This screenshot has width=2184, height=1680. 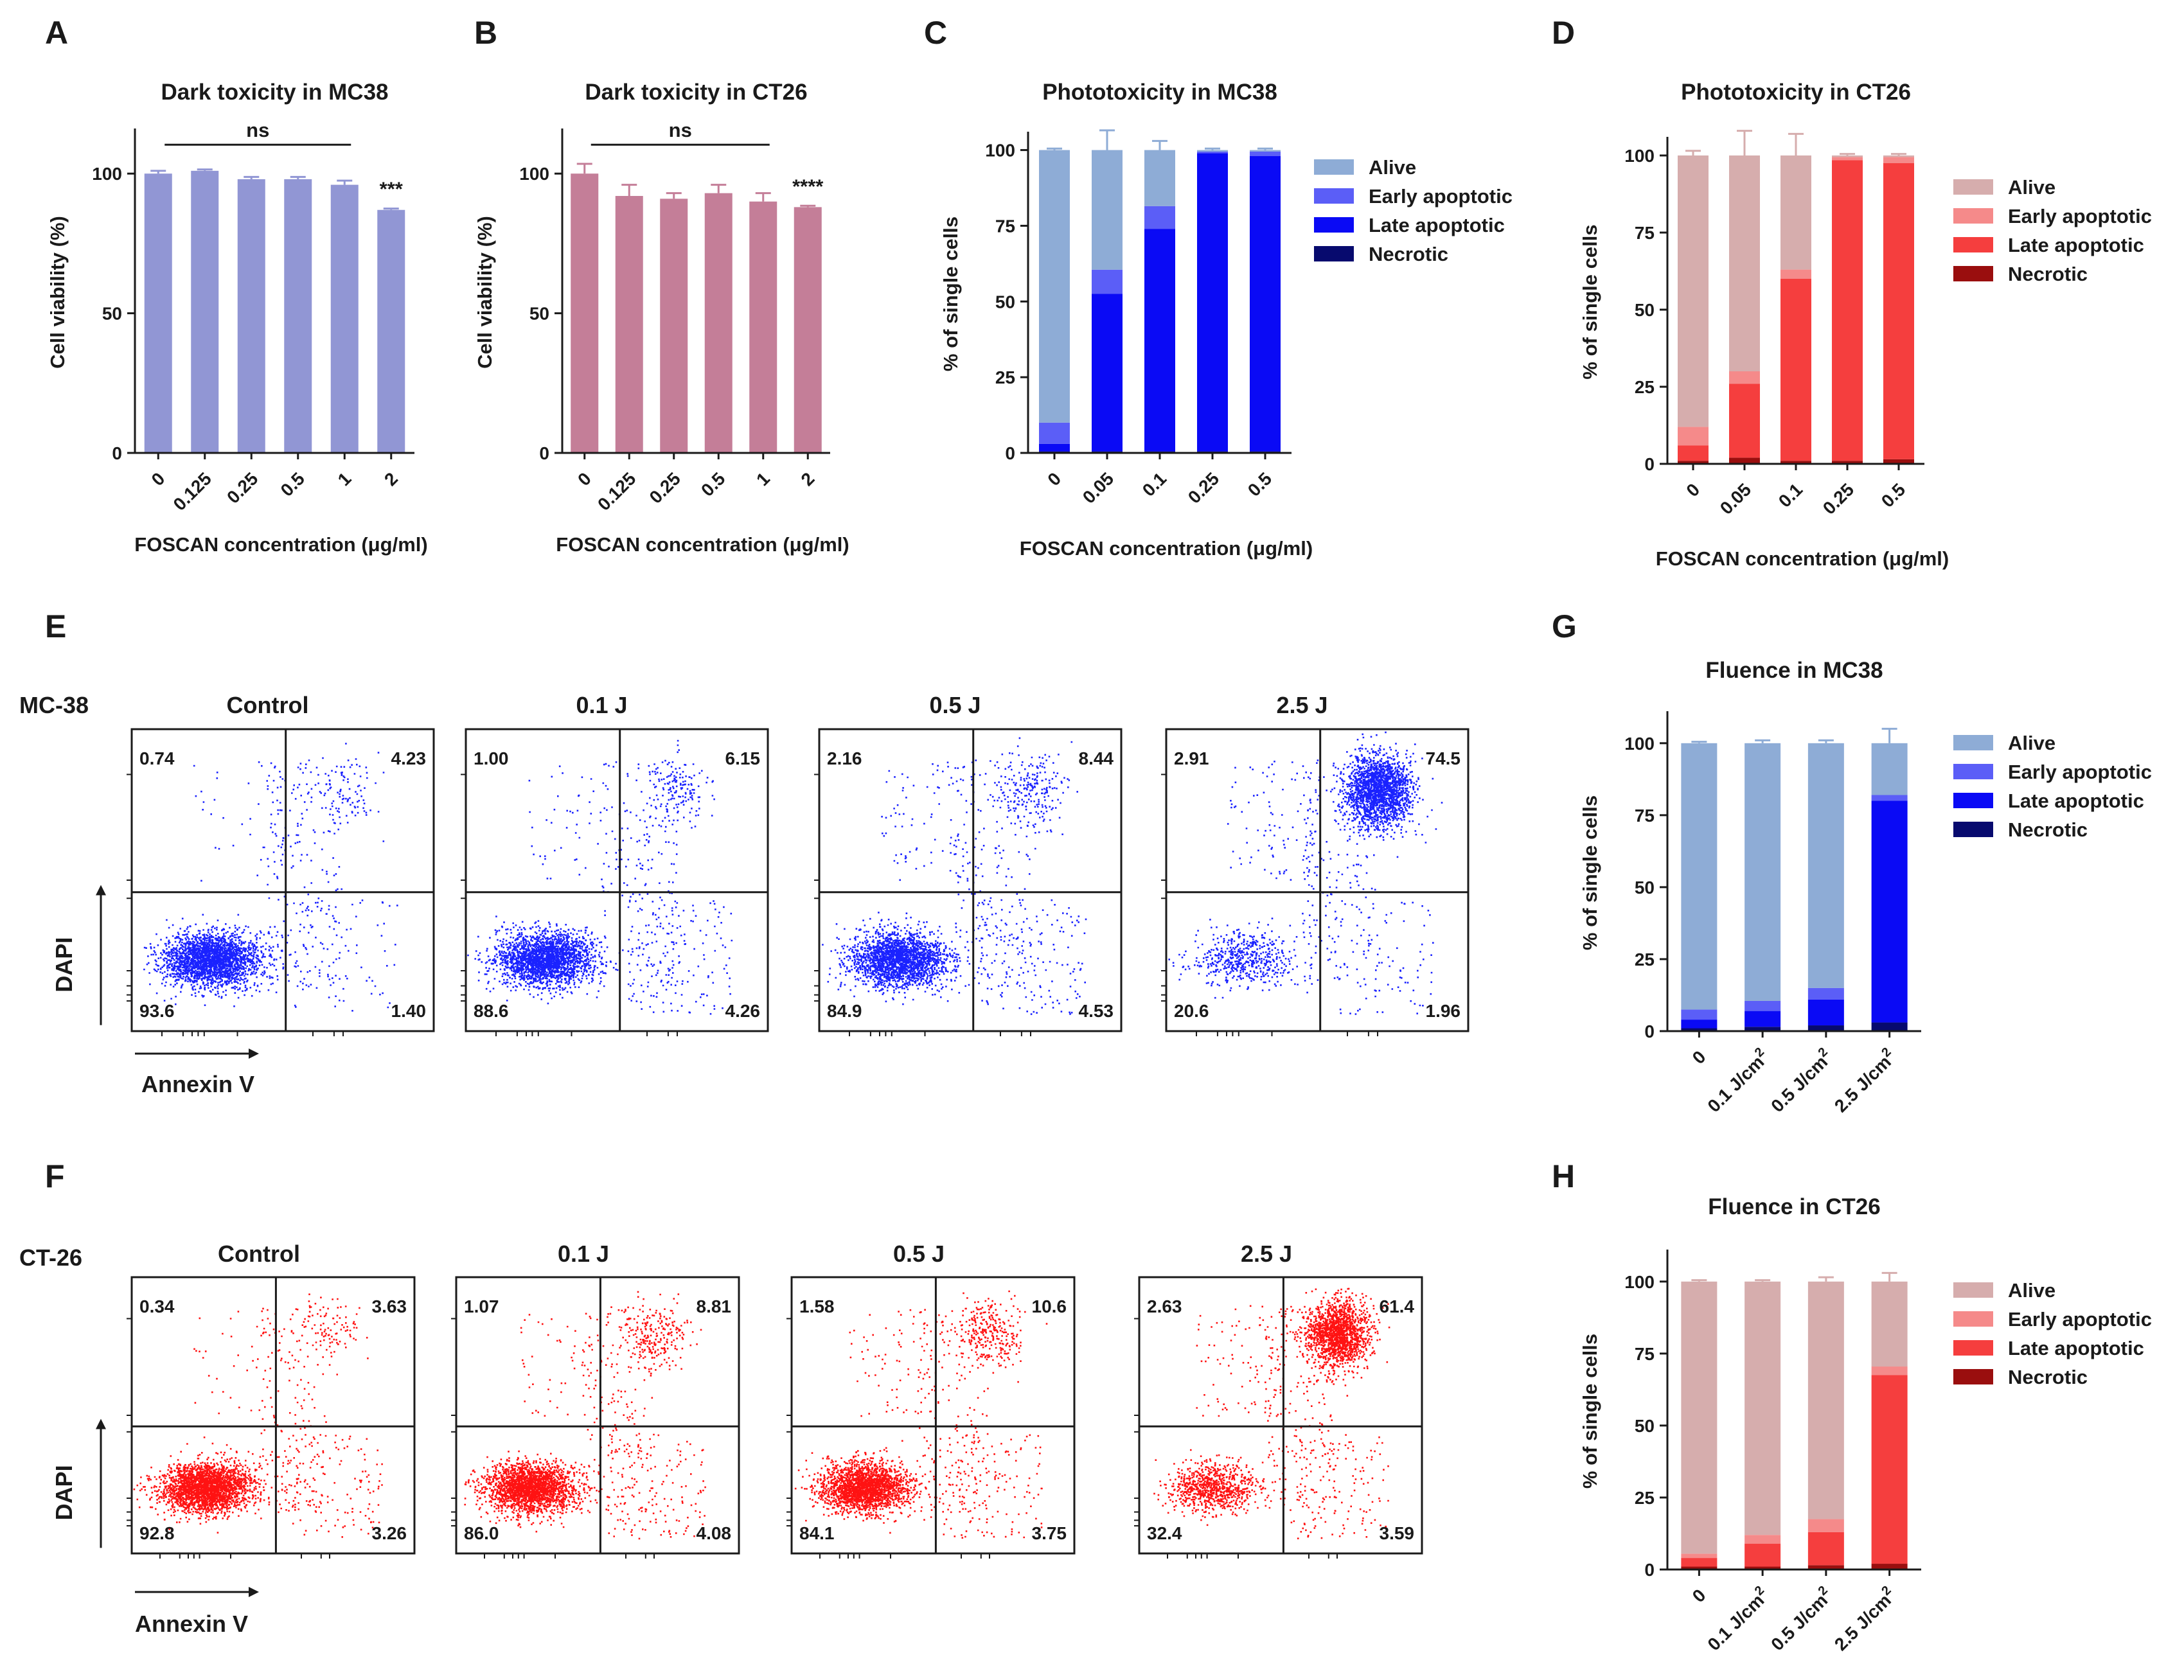 What do you see at coordinates (595, 1400) in the screenshot?
I see `flow-plot: 0.1 J 1.07 8.81 86.0 4.08` at bounding box center [595, 1400].